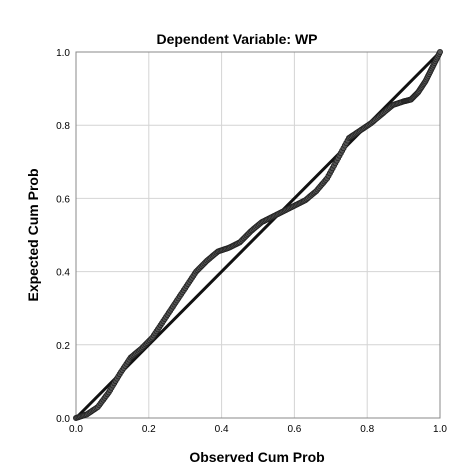  Describe the element at coordinates (63, 126) in the screenshot. I see `y-tick-label: 0.8` at that location.